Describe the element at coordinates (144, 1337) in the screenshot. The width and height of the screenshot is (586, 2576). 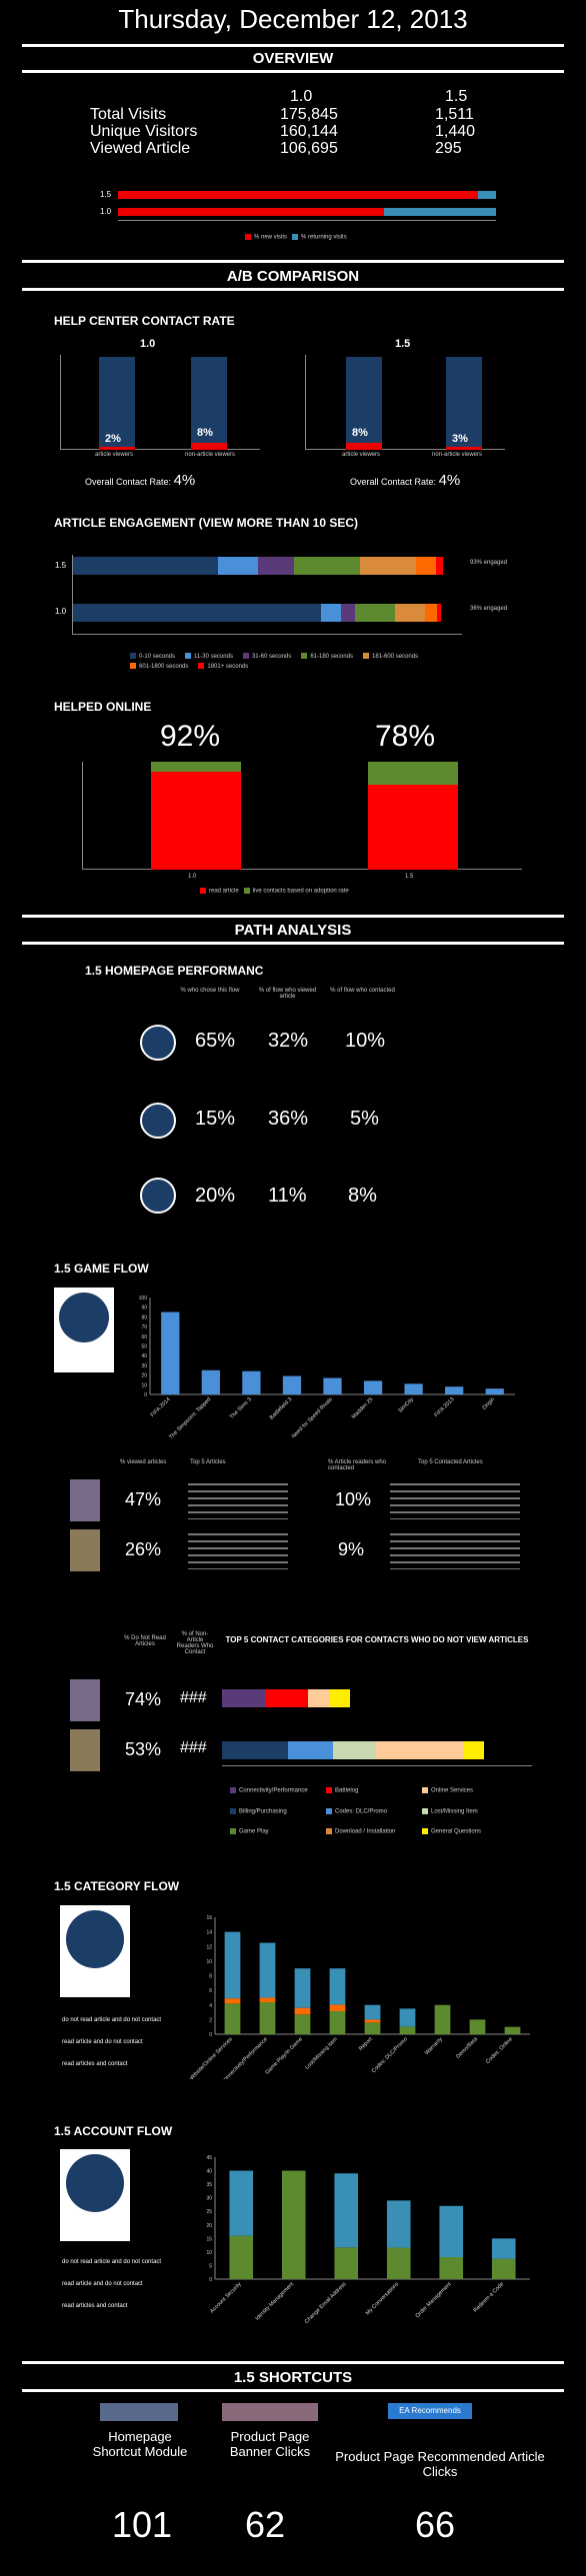
I see `y-tick-label: 60` at that location.